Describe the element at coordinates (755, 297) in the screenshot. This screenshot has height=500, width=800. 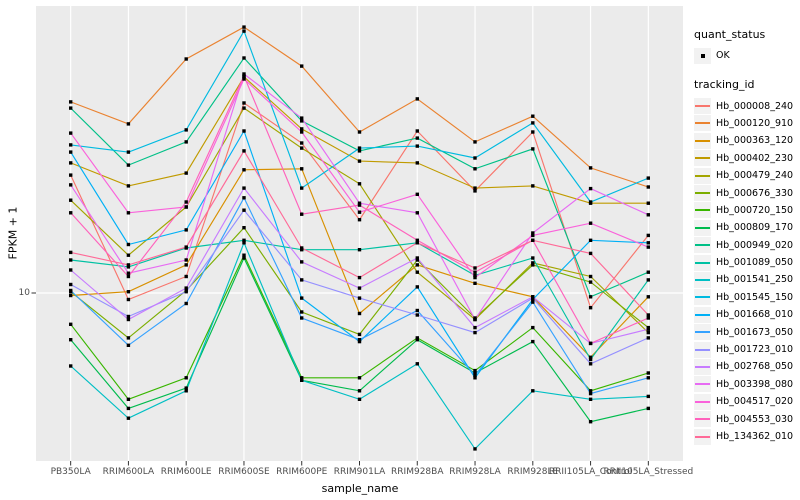
I see `legend-item-label: Hb_001545_150` at that location.